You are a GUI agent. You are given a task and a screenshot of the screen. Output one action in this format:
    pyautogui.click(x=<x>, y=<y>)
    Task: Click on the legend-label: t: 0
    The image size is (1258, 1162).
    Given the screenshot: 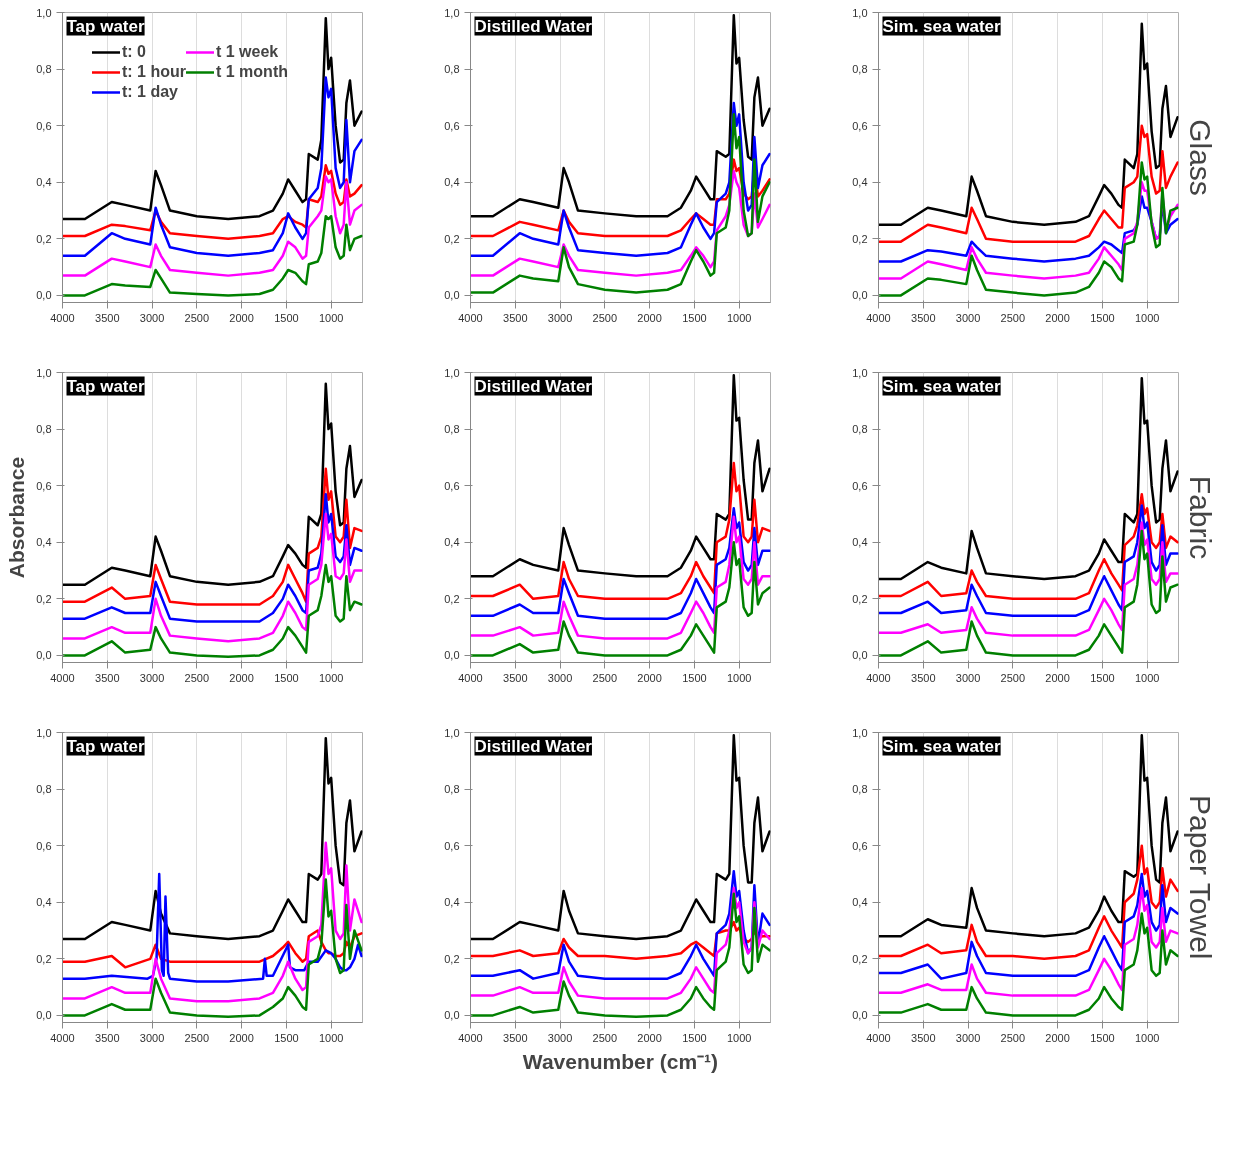 What is the action you would take?
    pyautogui.click(x=134, y=52)
    